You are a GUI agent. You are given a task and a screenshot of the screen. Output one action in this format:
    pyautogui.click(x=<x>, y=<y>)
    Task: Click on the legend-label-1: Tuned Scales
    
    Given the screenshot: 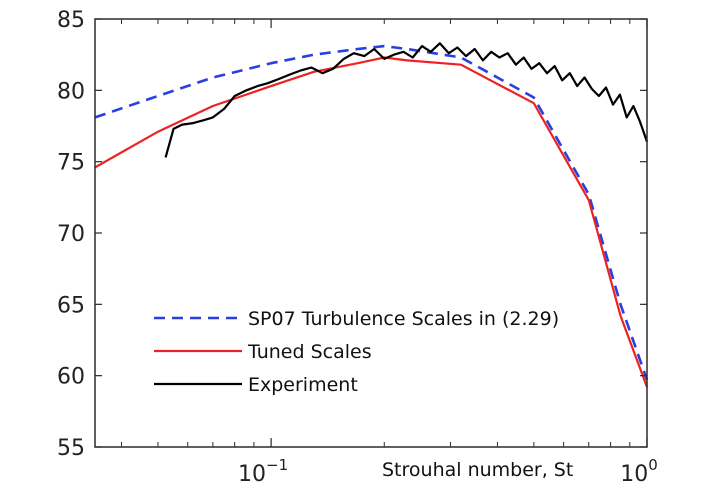 What is the action you would take?
    pyautogui.click(x=309, y=352)
    